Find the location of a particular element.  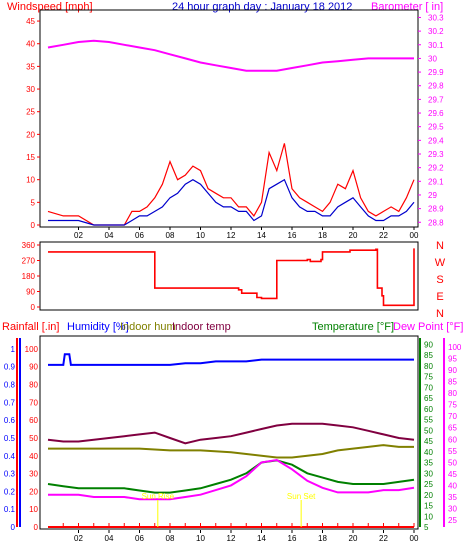

wind-x-tick-label: 10 is located at coordinates (200, 235).